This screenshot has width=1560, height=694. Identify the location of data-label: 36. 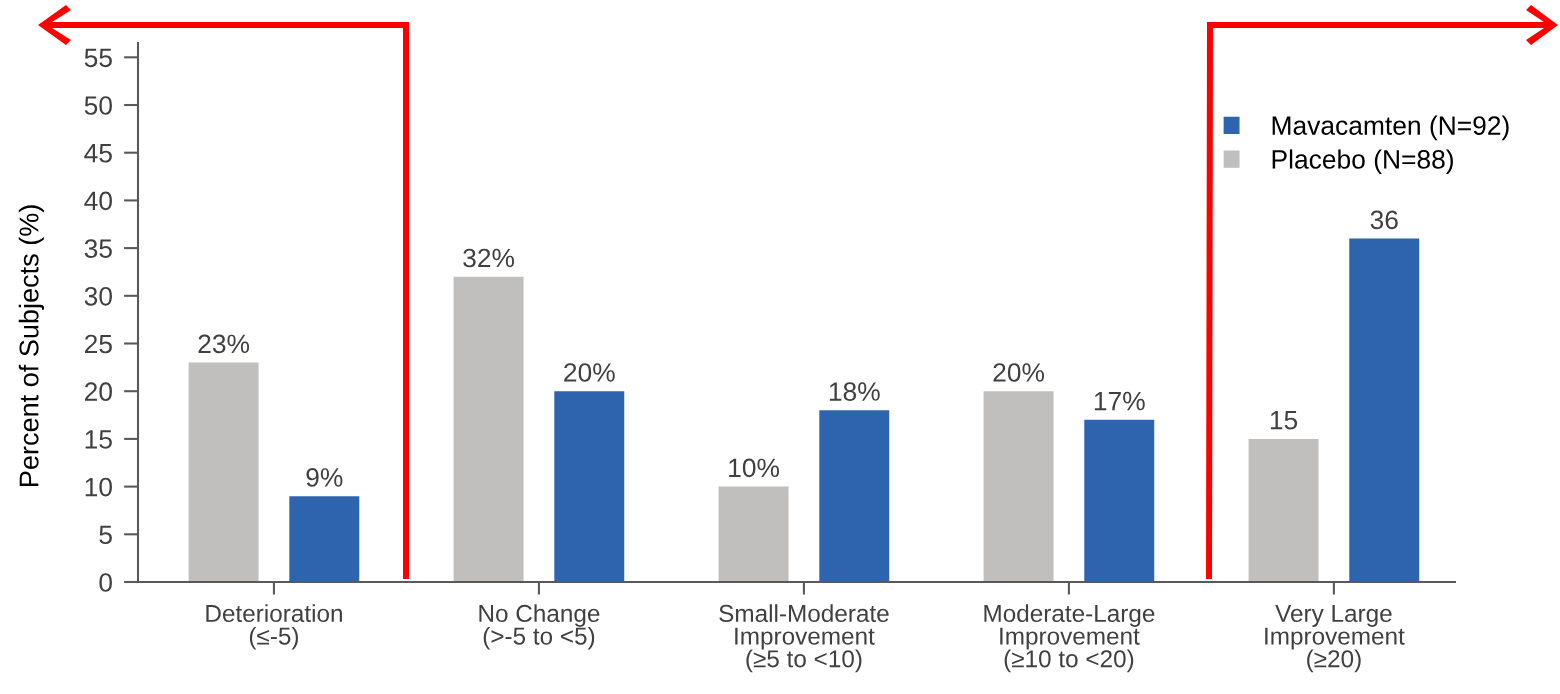
(1384, 220).